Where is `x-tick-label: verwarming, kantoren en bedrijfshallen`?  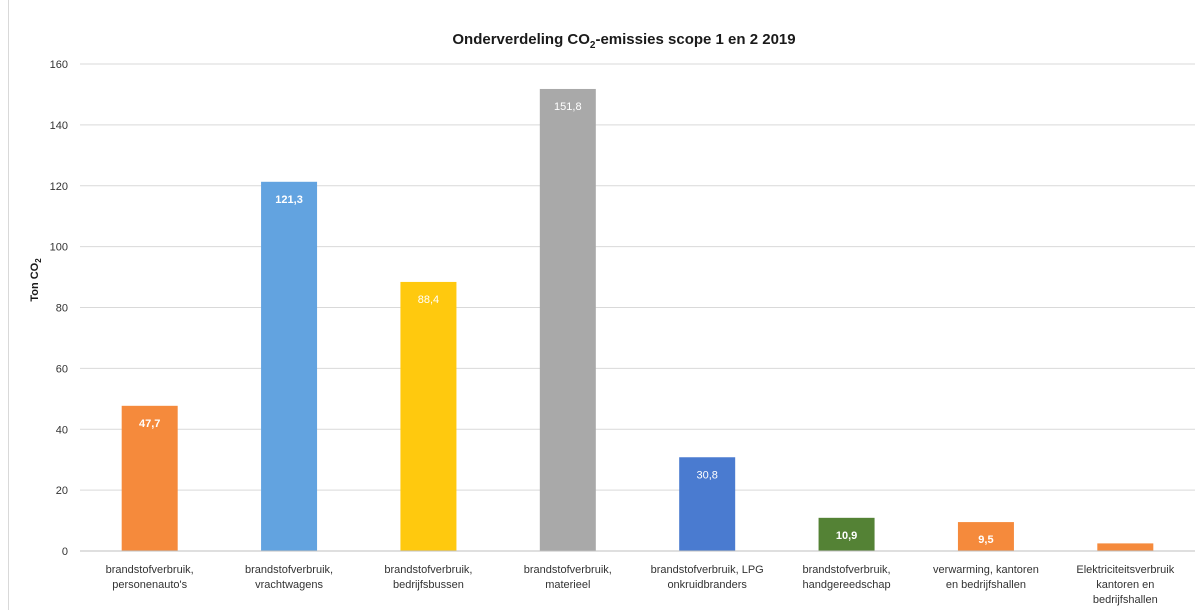
x-tick-label: verwarming, kantoren en bedrijfshallen is located at coordinates (986, 577).